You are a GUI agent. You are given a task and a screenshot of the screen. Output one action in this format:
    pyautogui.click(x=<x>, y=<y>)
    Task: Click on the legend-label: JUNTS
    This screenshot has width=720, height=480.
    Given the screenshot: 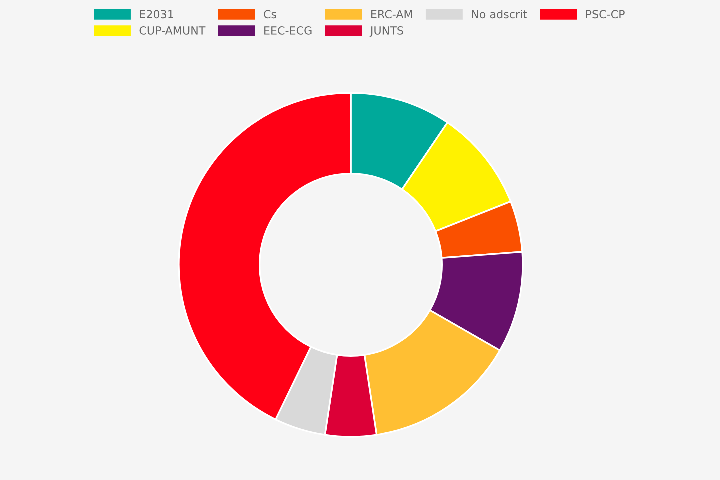 What is the action you would take?
    pyautogui.click(x=387, y=31)
    